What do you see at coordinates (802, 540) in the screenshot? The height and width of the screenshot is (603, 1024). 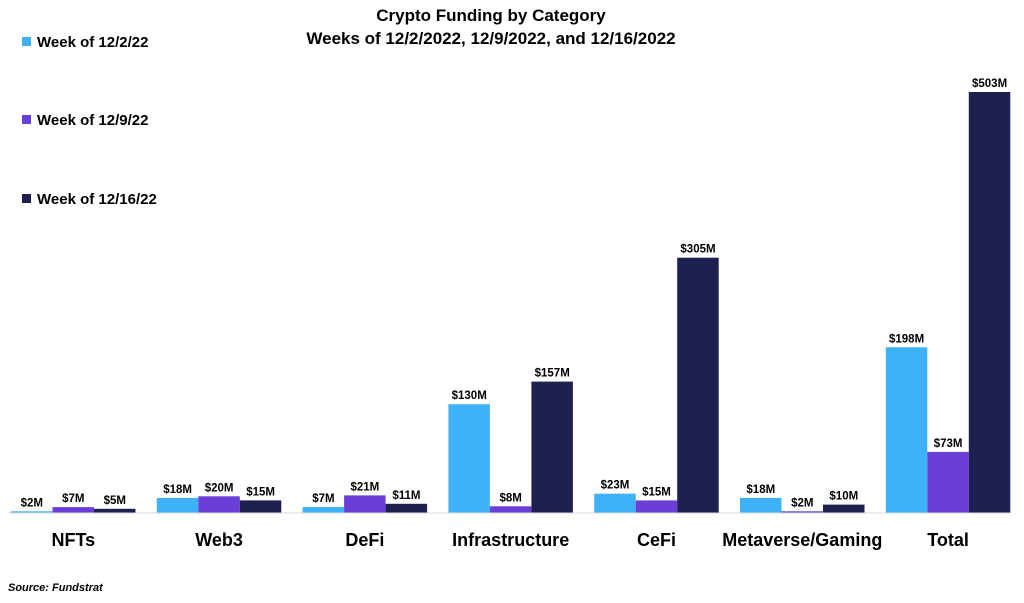 I see `category-label: Metaverse/Gaming` at bounding box center [802, 540].